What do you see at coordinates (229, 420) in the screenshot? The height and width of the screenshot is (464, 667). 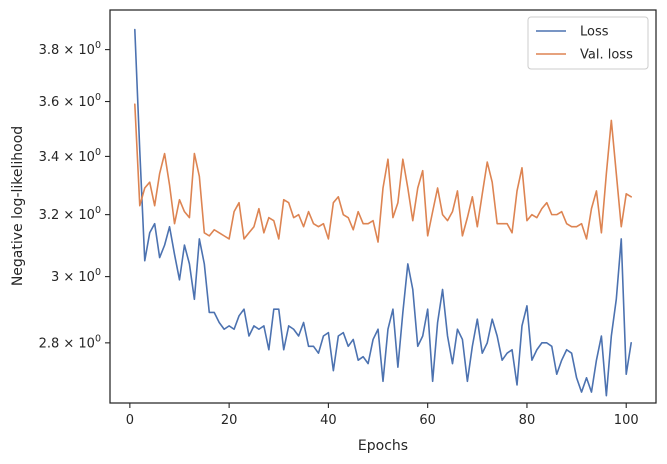 I see `x-tick-label: 20` at bounding box center [229, 420].